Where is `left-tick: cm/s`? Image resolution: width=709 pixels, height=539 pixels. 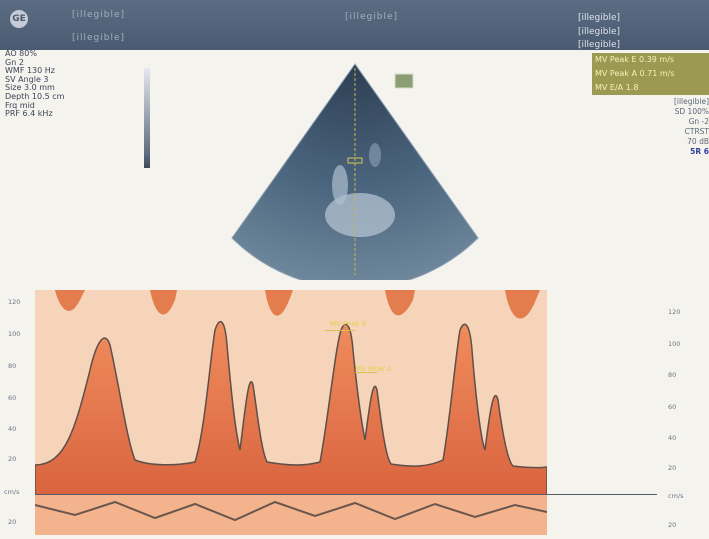
left-tick: cm/s is located at coordinates (12, 492).